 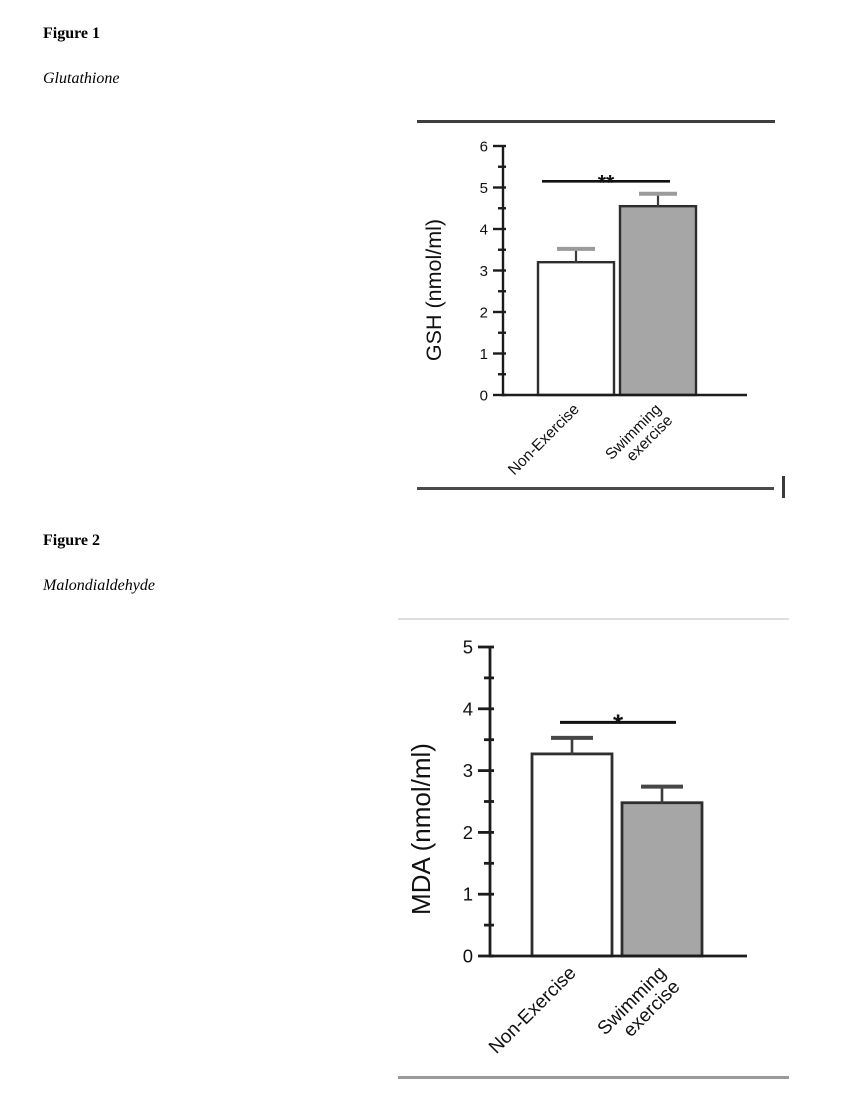 I want to click on axes: MDA (nmol/ml), so click(x=576, y=802).